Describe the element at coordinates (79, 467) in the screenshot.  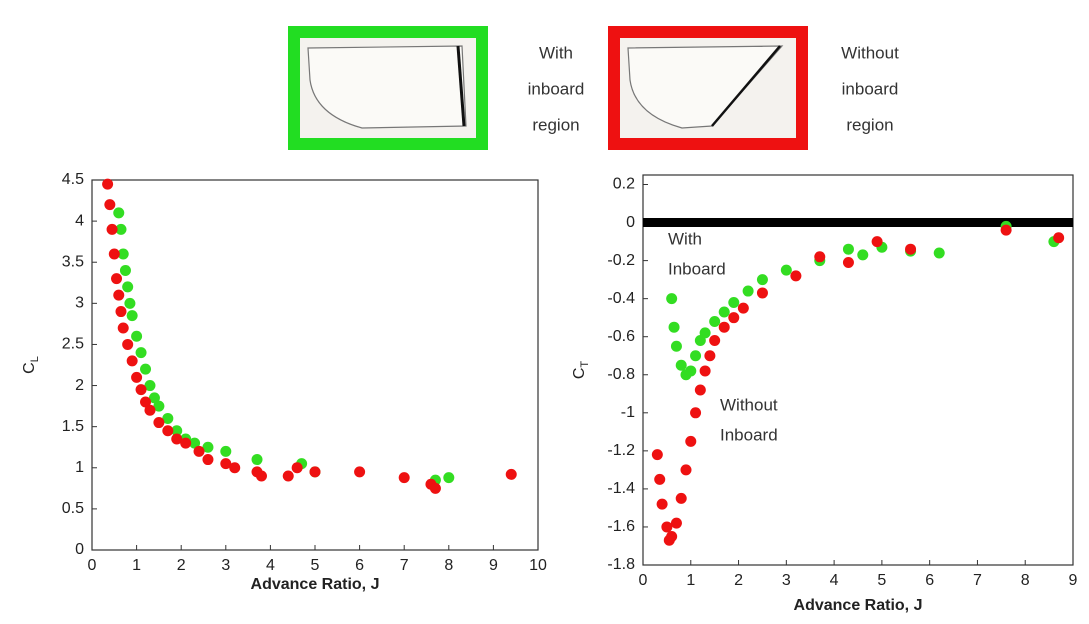
I see `y-tick-label: 1` at that location.